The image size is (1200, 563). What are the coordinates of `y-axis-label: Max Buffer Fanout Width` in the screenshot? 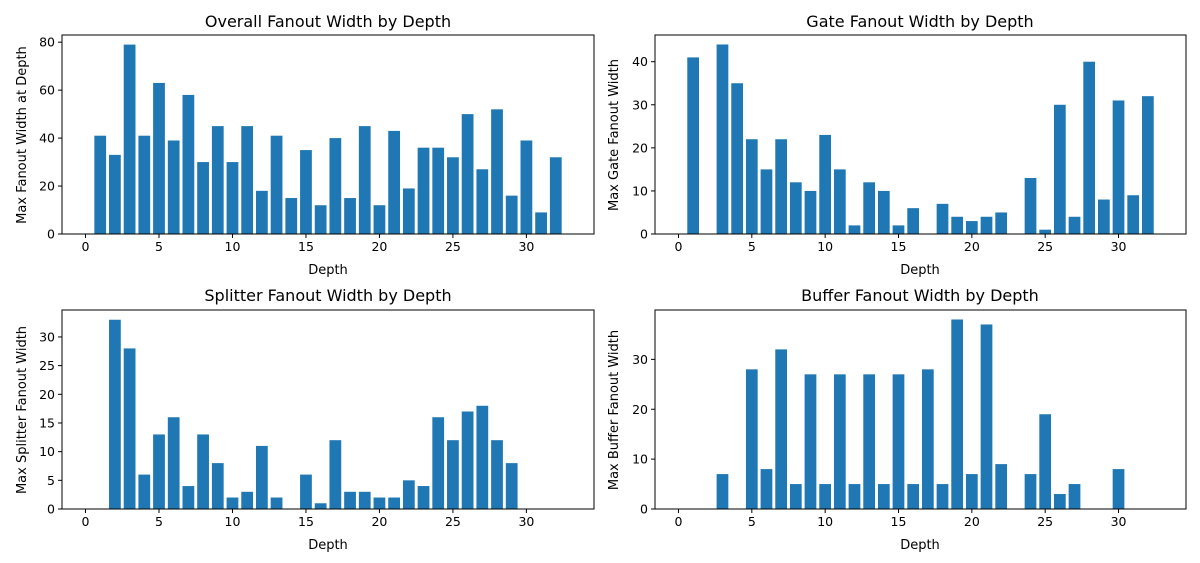 It's located at (614, 410).